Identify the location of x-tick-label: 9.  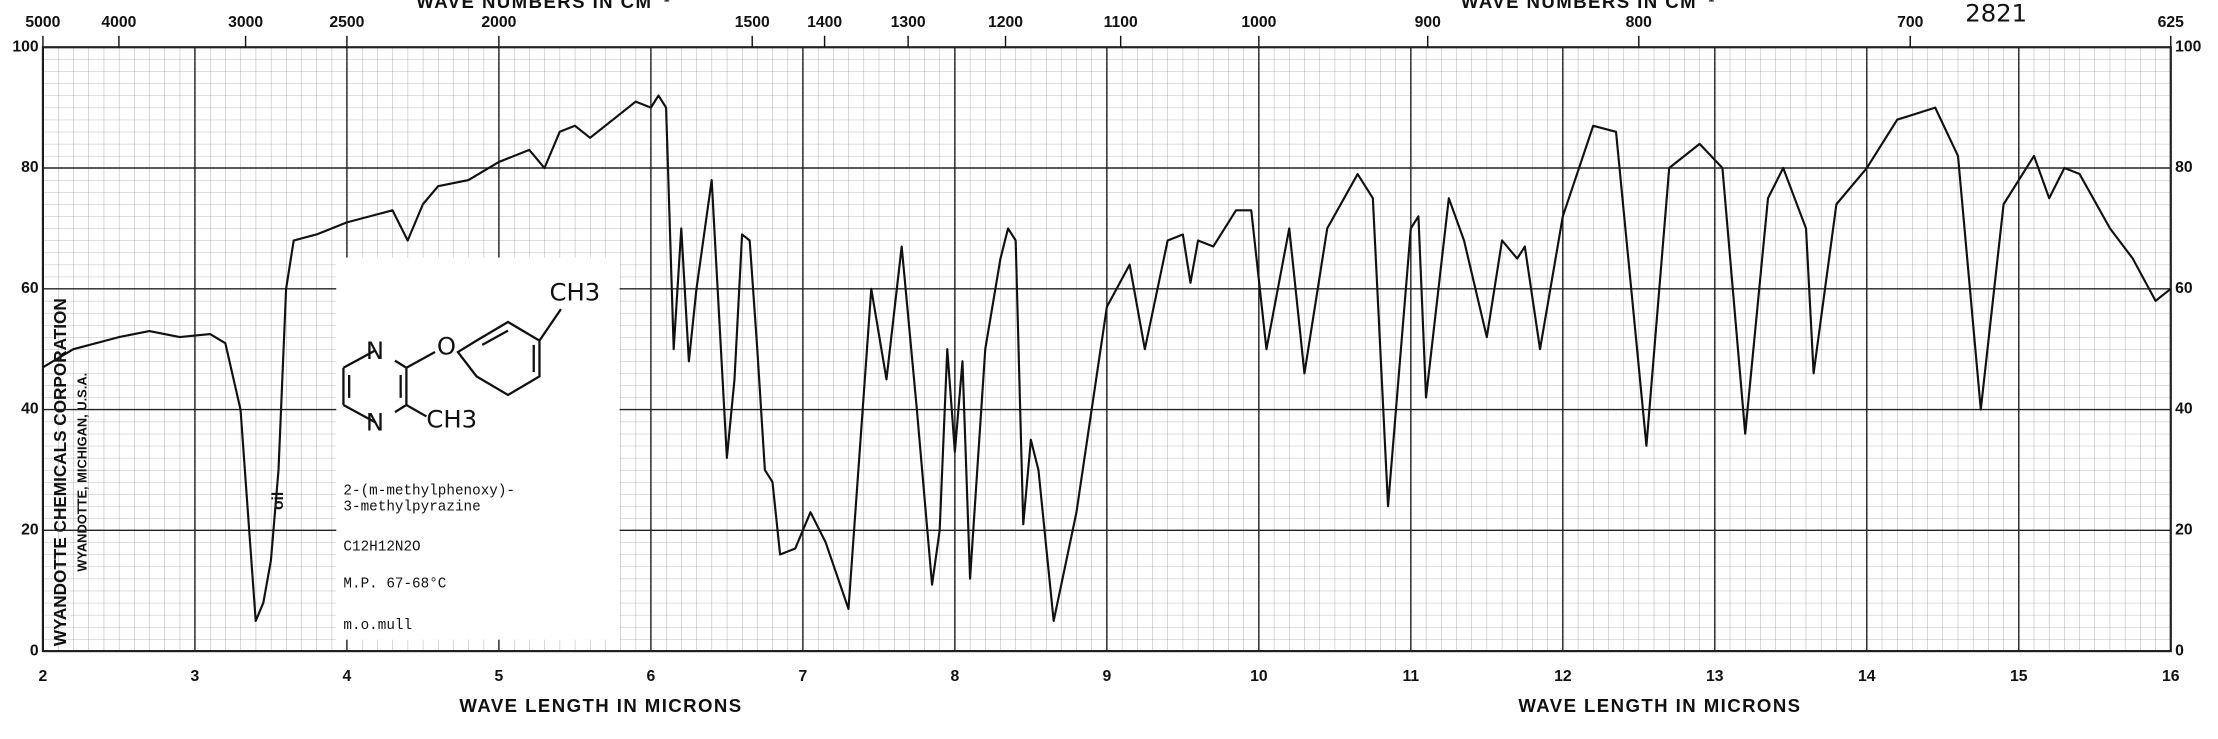
(1106, 676).